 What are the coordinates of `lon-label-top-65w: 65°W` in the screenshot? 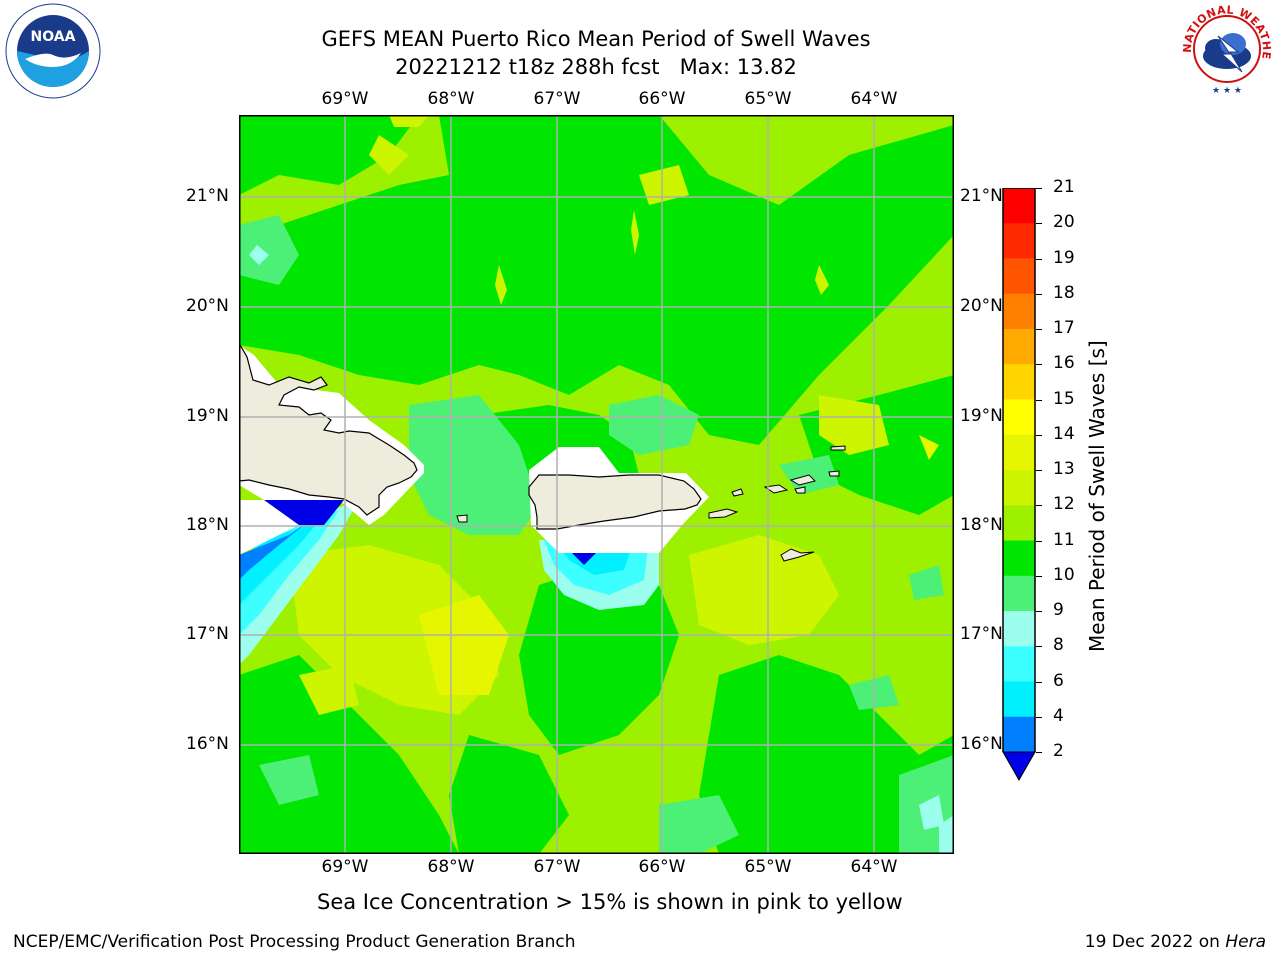 It's located at (768, 99).